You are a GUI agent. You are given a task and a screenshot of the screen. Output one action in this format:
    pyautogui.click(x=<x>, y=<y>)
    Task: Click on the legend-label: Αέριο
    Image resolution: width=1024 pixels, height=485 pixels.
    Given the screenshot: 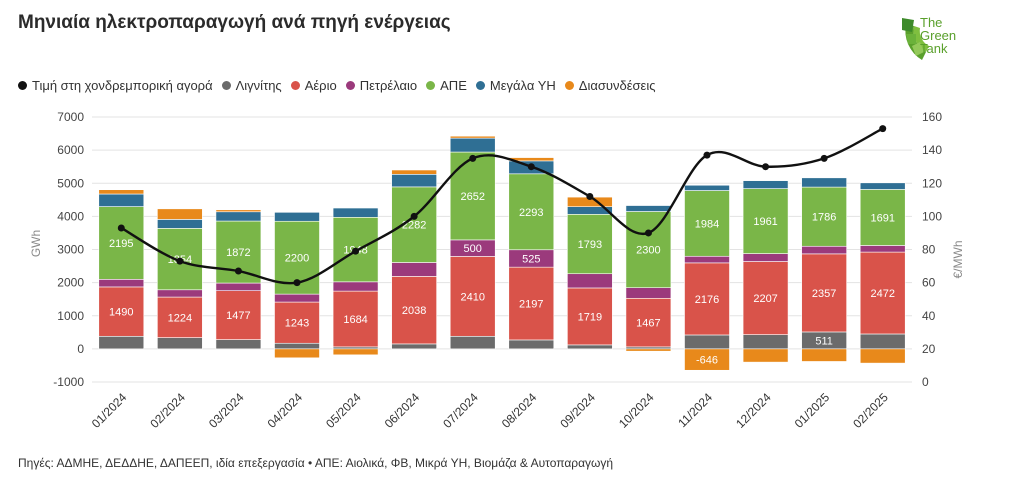 What is the action you would take?
    pyautogui.click(x=320, y=85)
    